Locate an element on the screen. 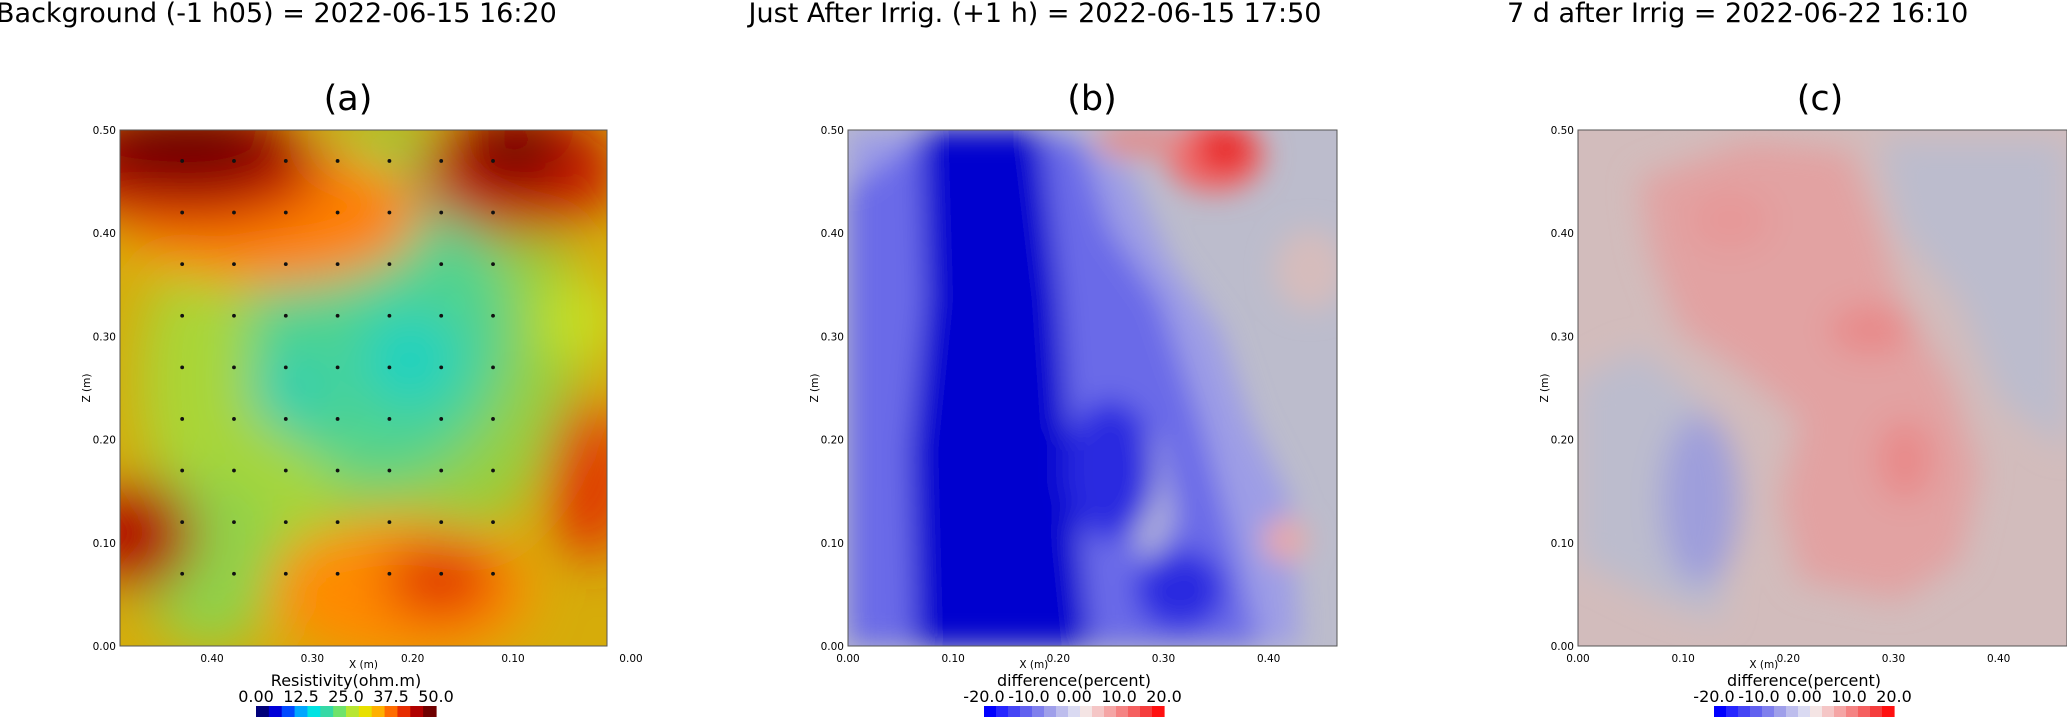 The height and width of the screenshot is (718, 2067). field-blob-yellow-right is located at coordinates (573, 320).